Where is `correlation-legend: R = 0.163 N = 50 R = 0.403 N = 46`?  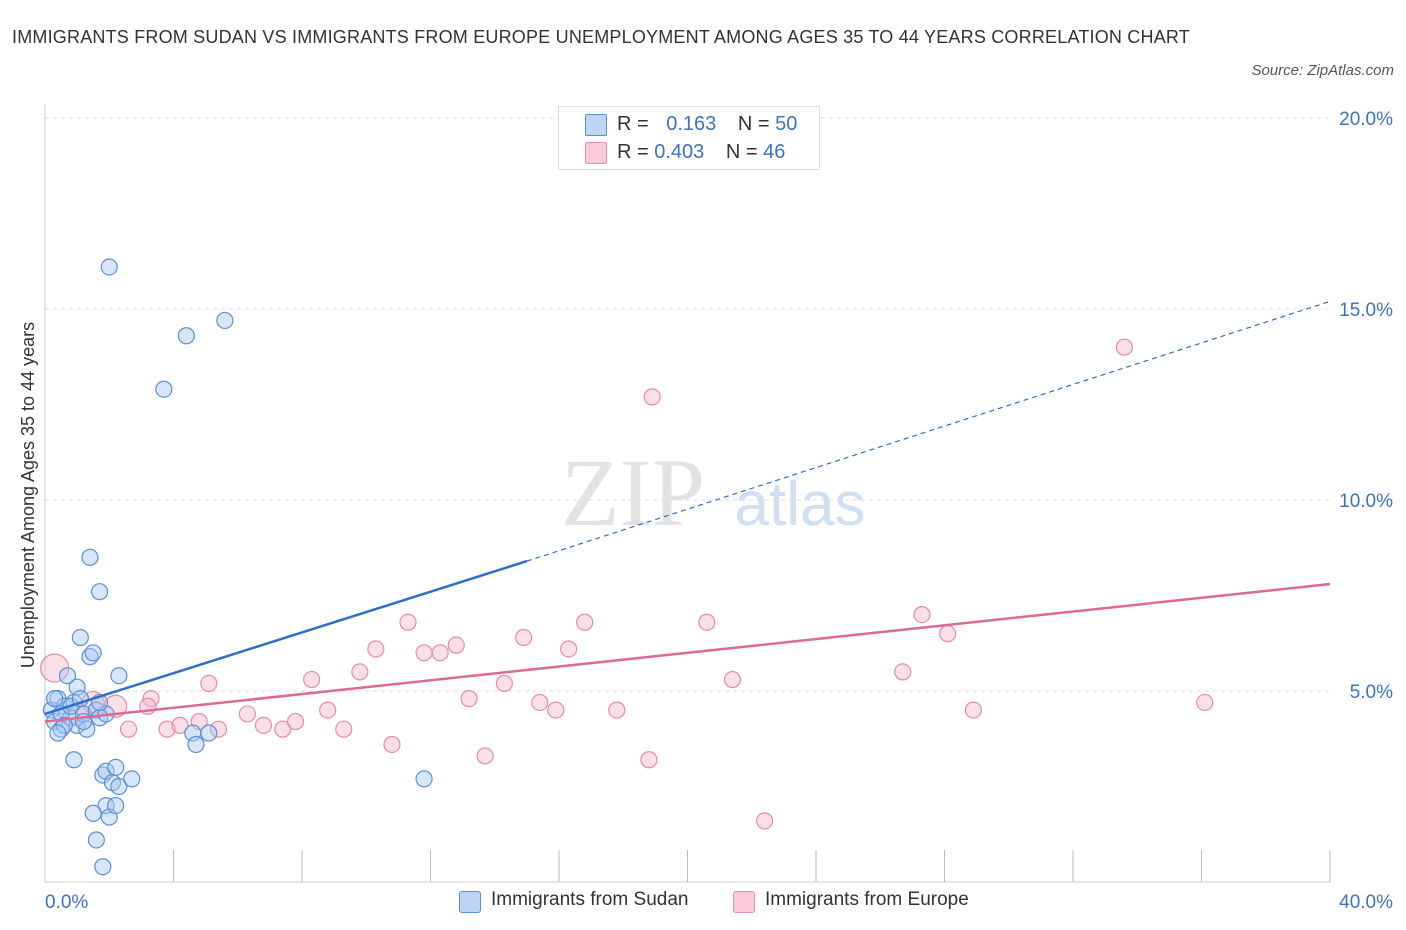 correlation-legend: R = 0.163 N = 50 R = 0.403 N = 46 is located at coordinates (689, 138).